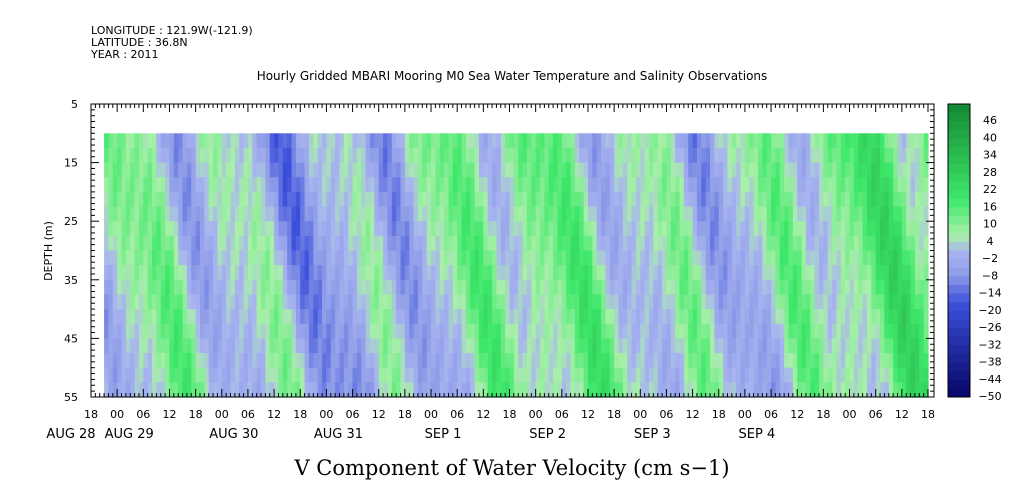 Image resolution: width=1009 pixels, height=504 pixels. What do you see at coordinates (431, 414) in the screenshot?
I see `x-hour-label: 00` at bounding box center [431, 414].